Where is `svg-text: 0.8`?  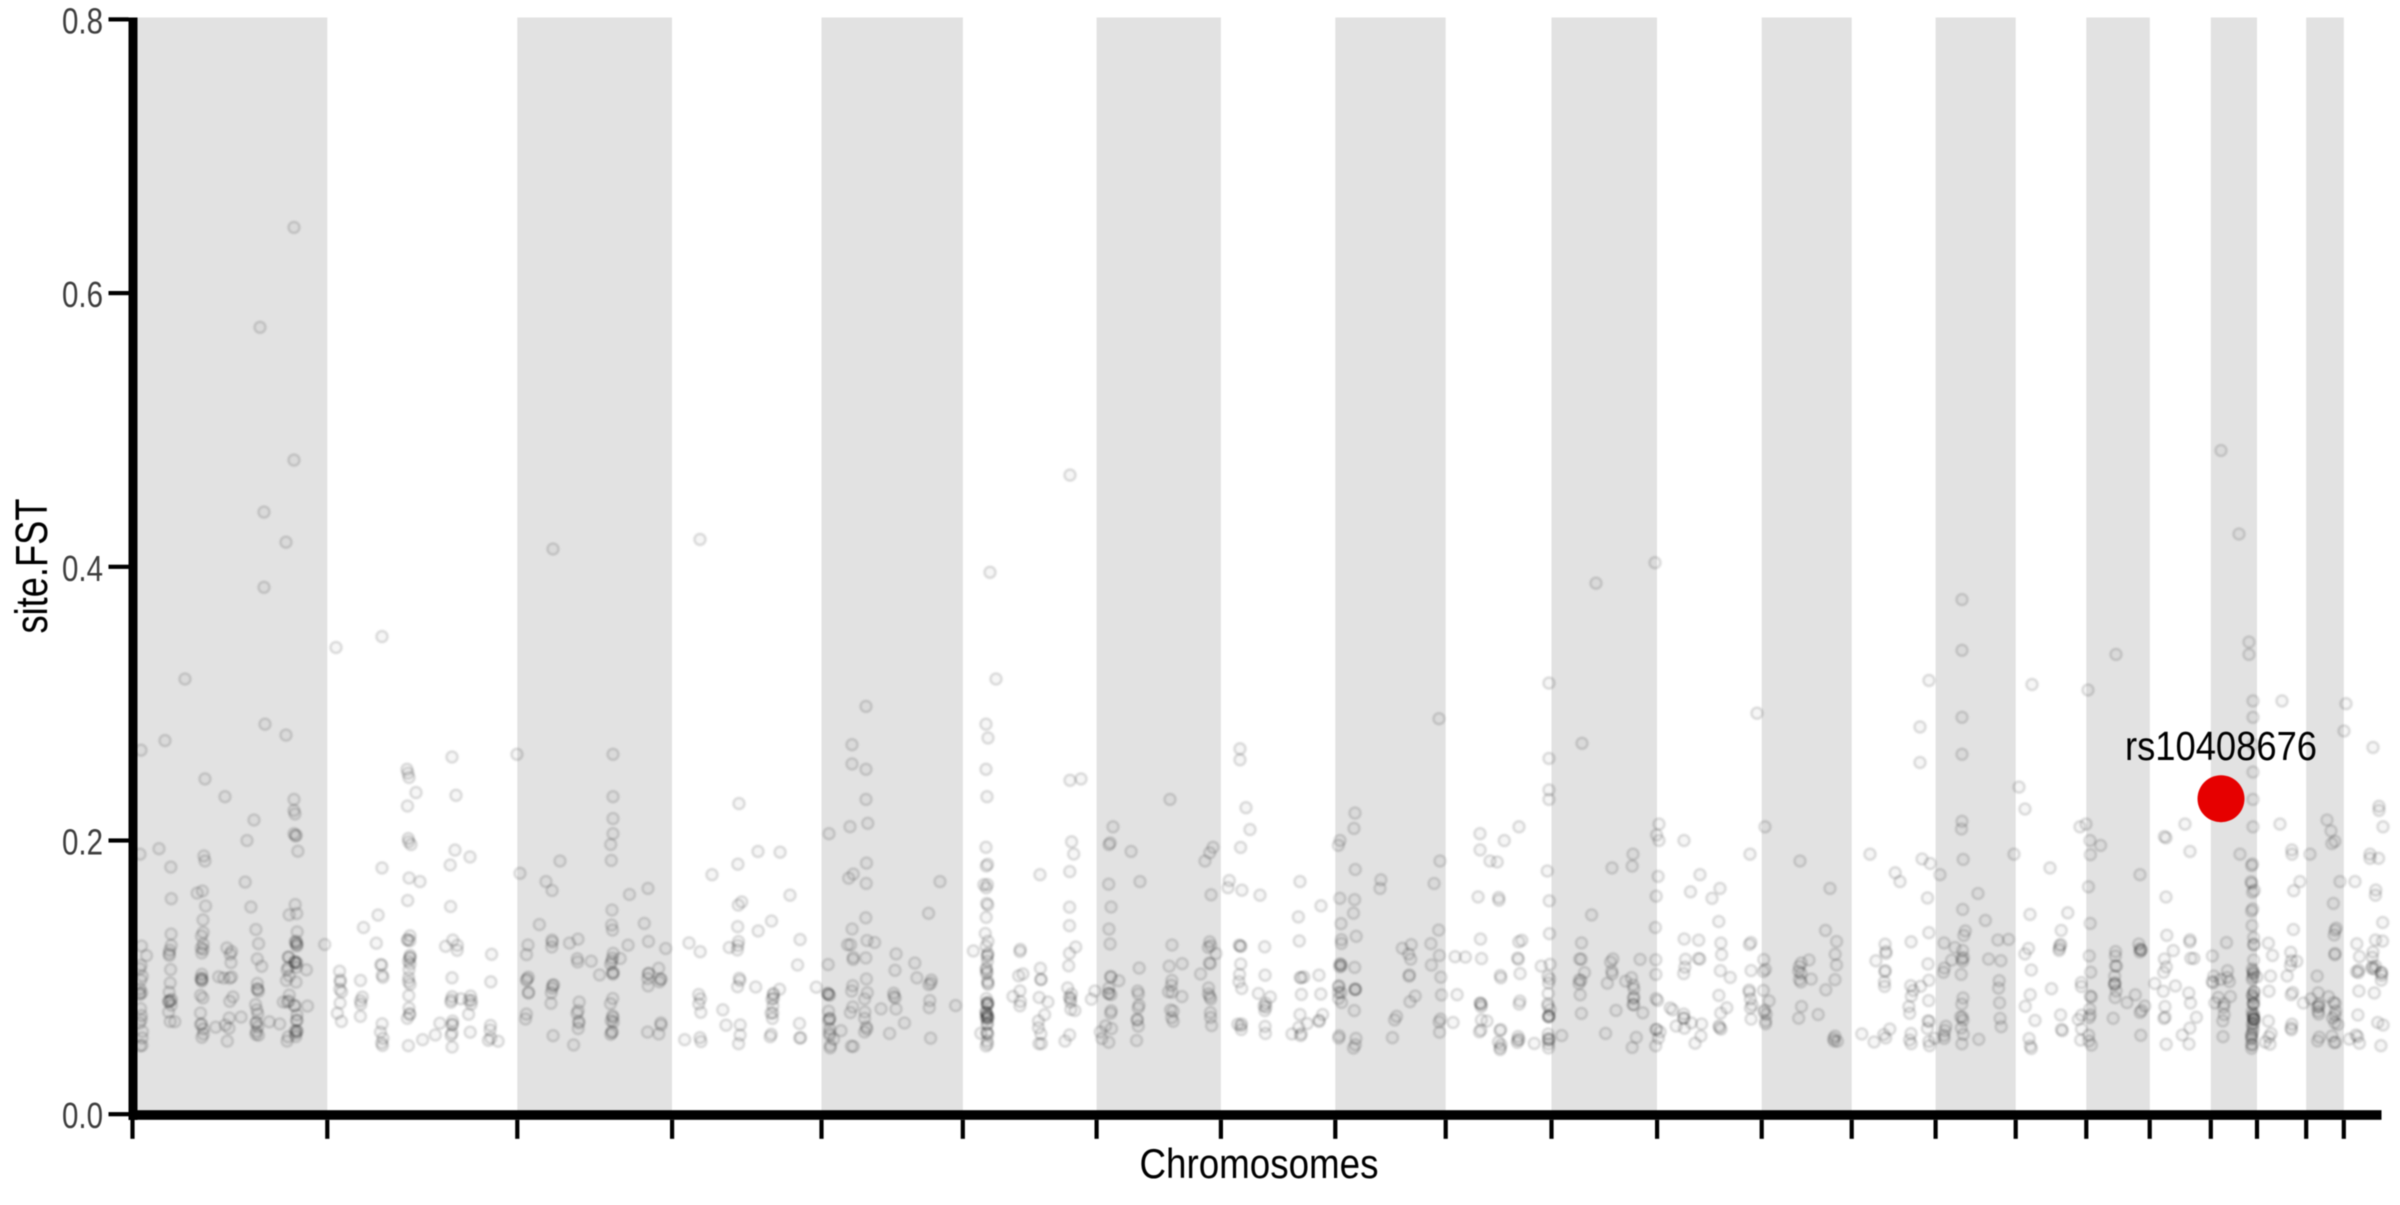 svg-text: 0.8 is located at coordinates (82, 20).